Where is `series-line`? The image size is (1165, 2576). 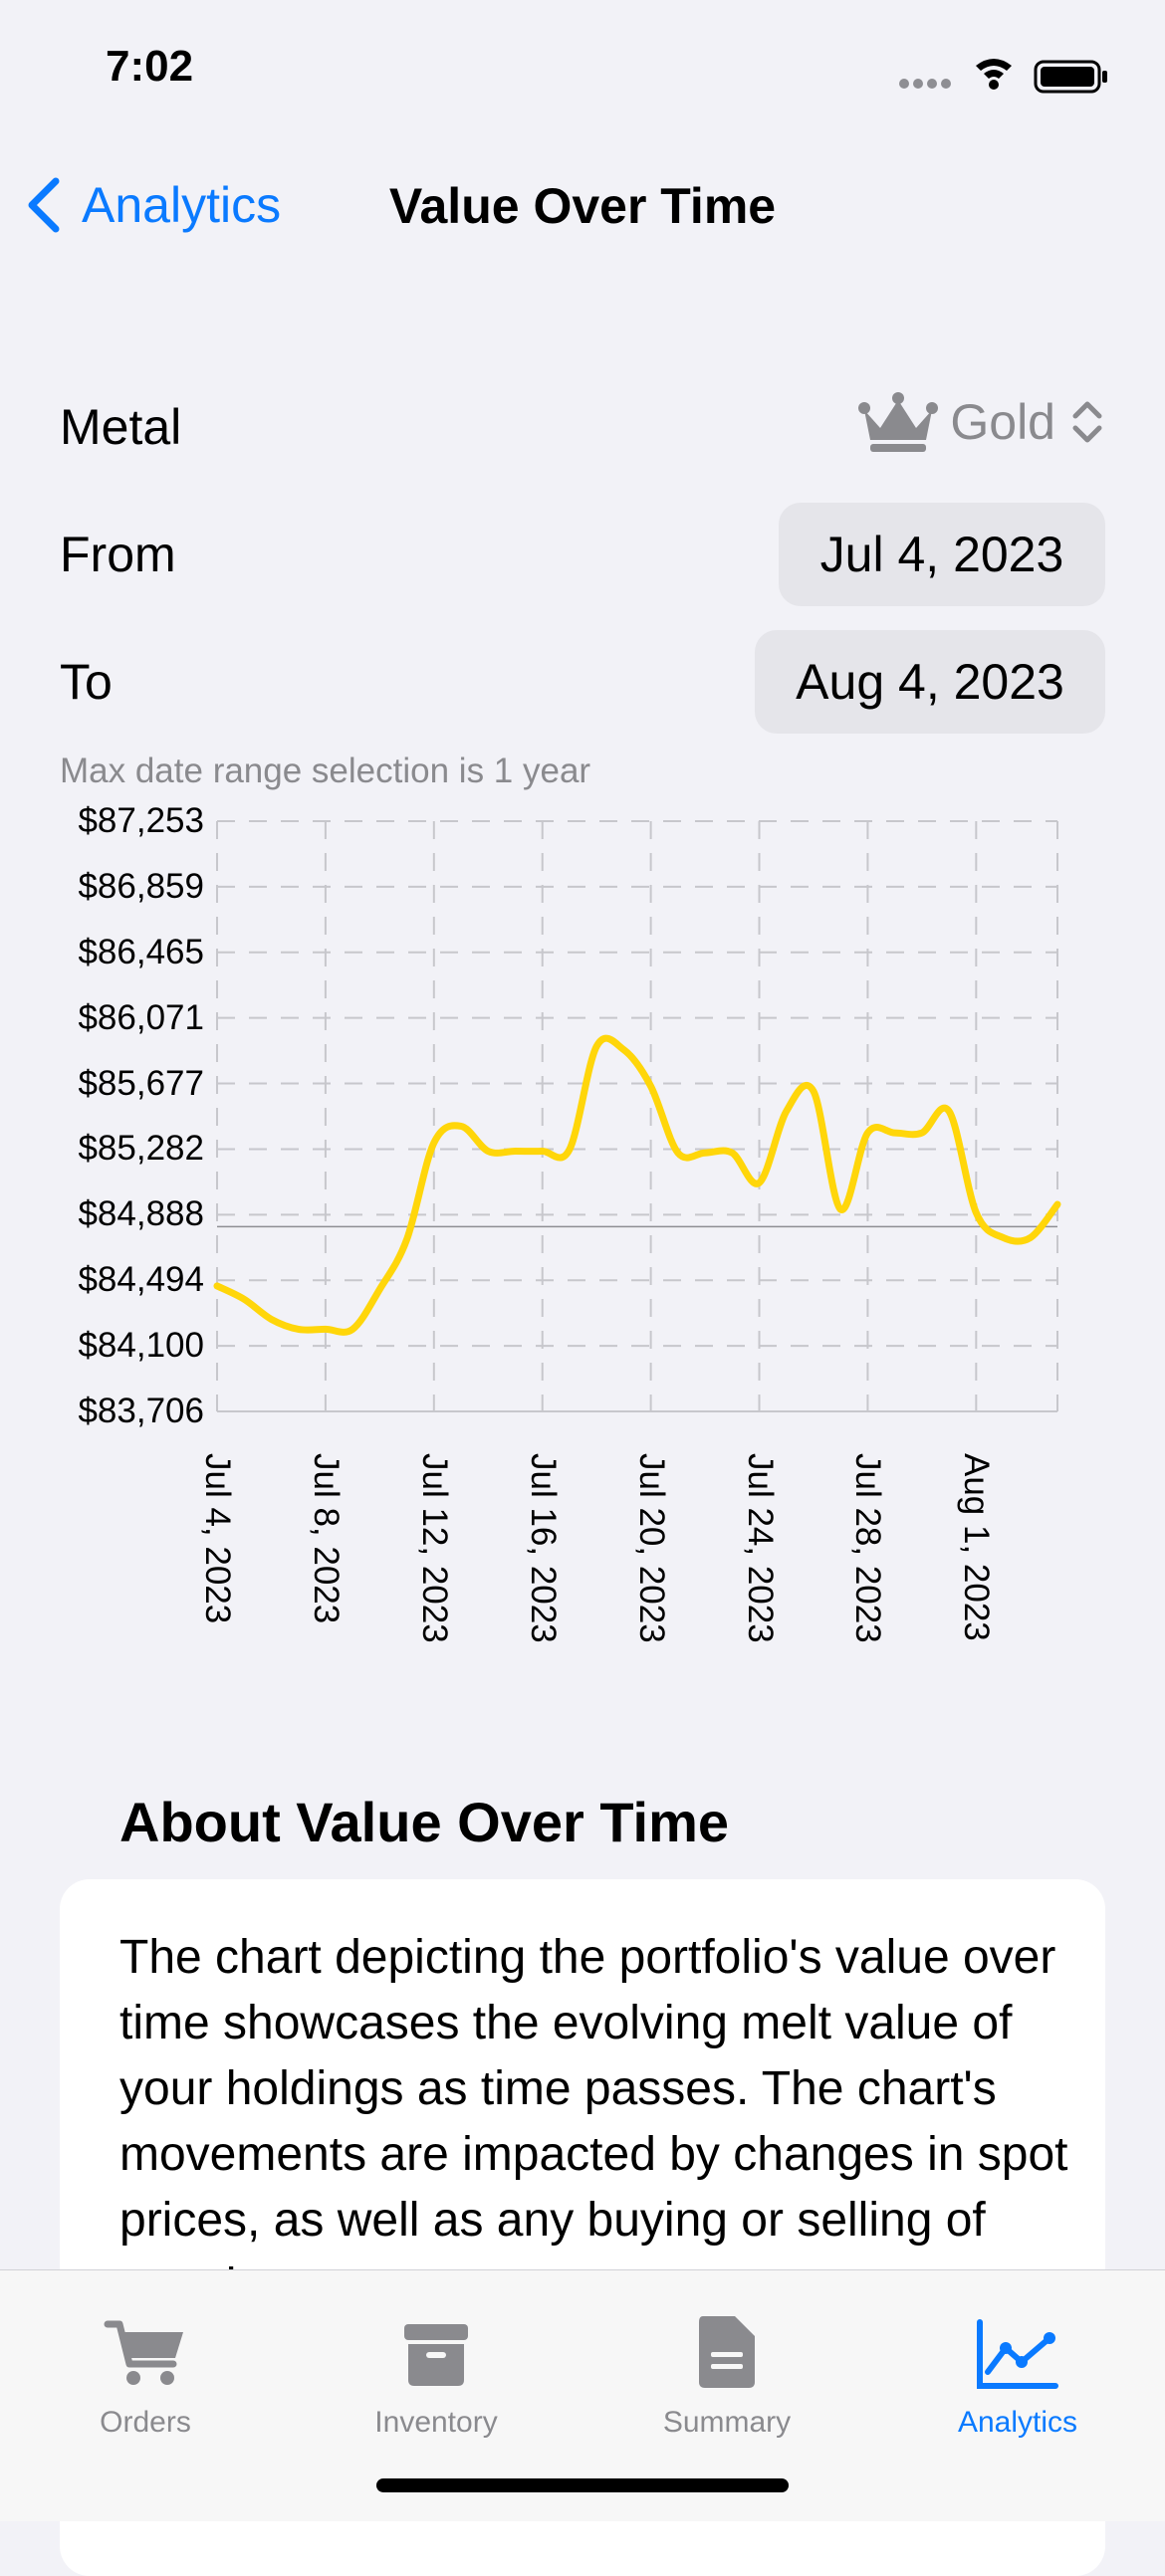
series-line is located at coordinates (637, 1185).